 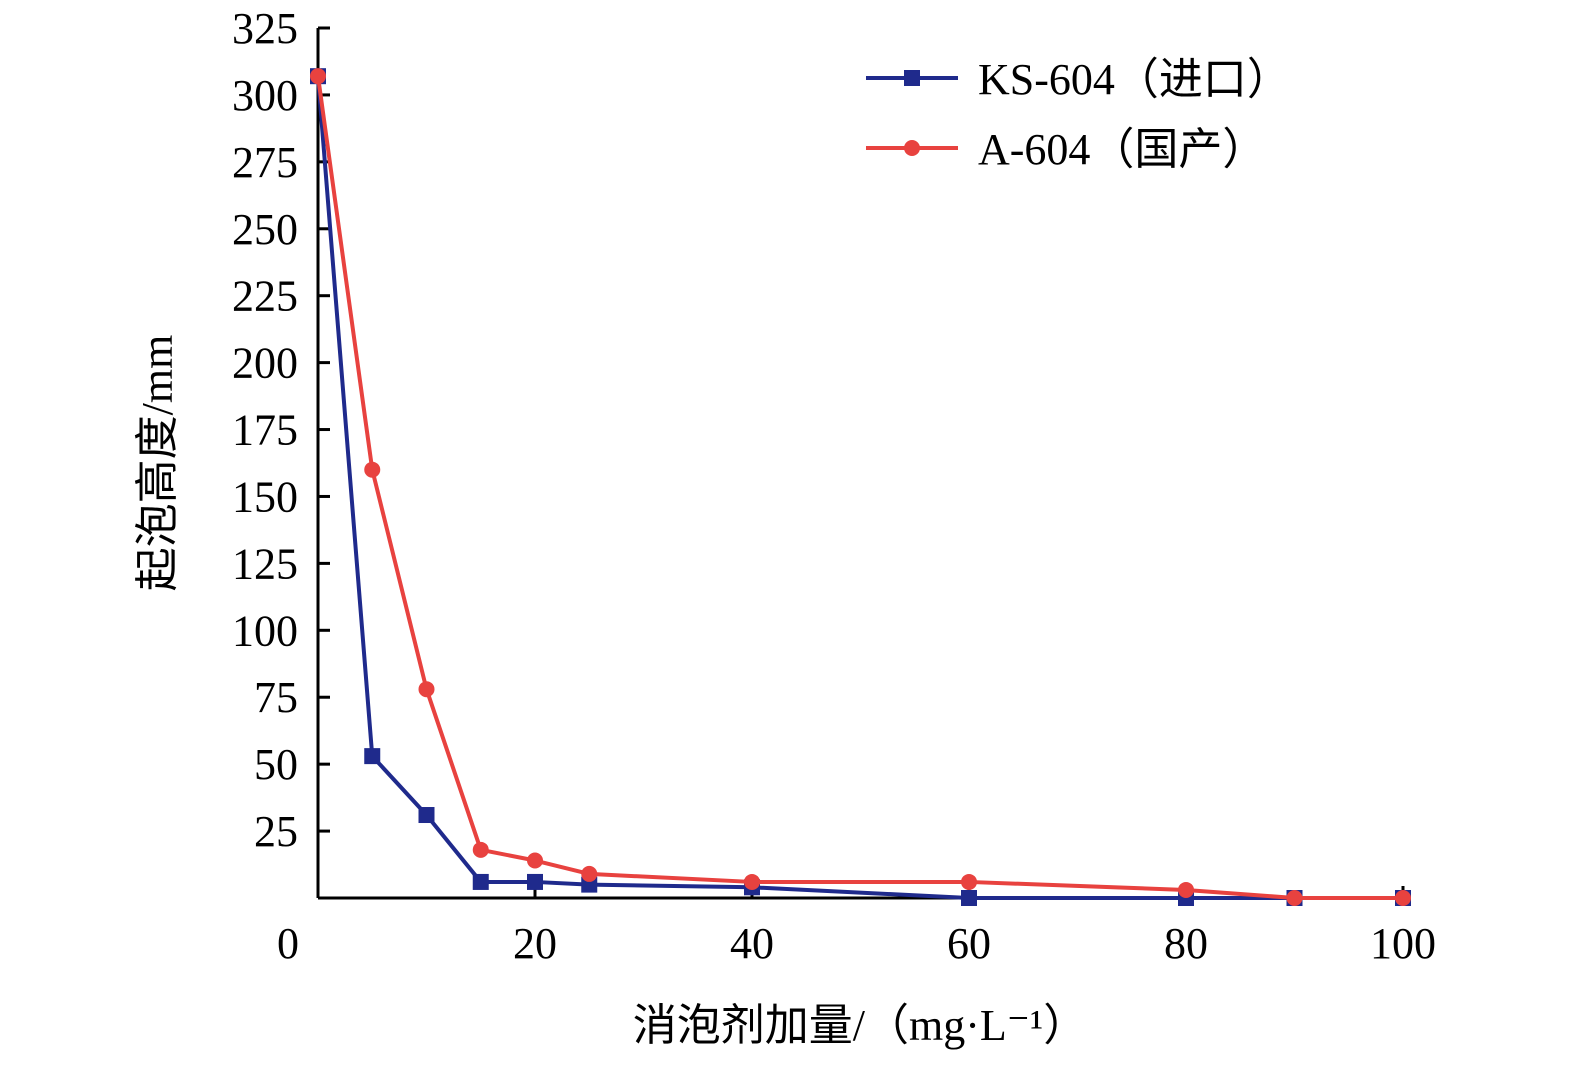 What do you see at coordinates (860, 1025) in the screenshot?
I see `x-axis-title: 消泡剂加量/（mg·L⁻¹）` at bounding box center [860, 1025].